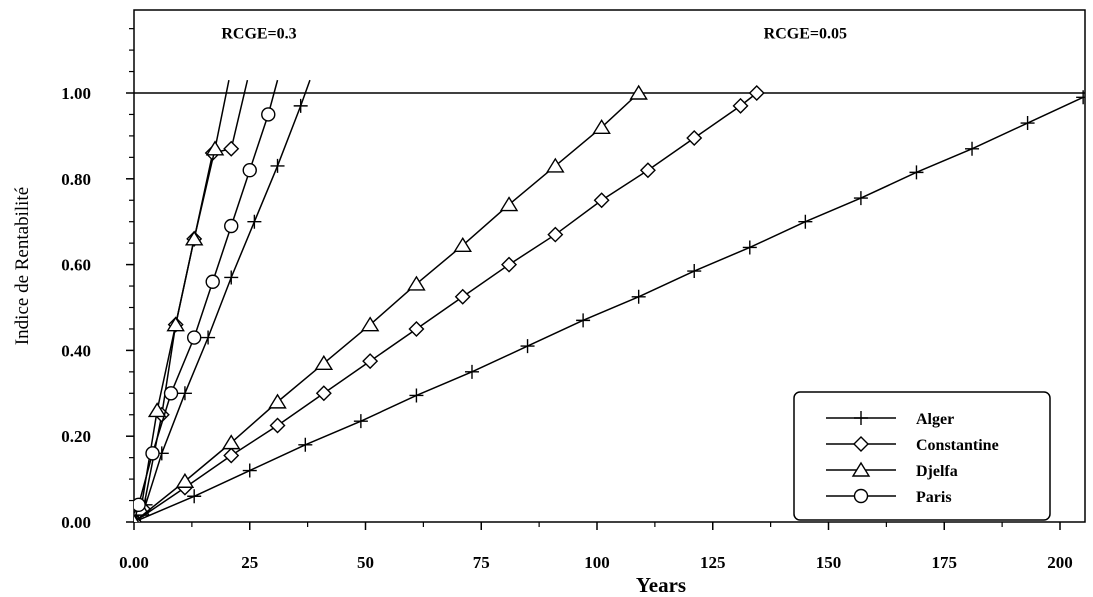  I want to click on y-tick-label: 0.40, so click(76, 350).